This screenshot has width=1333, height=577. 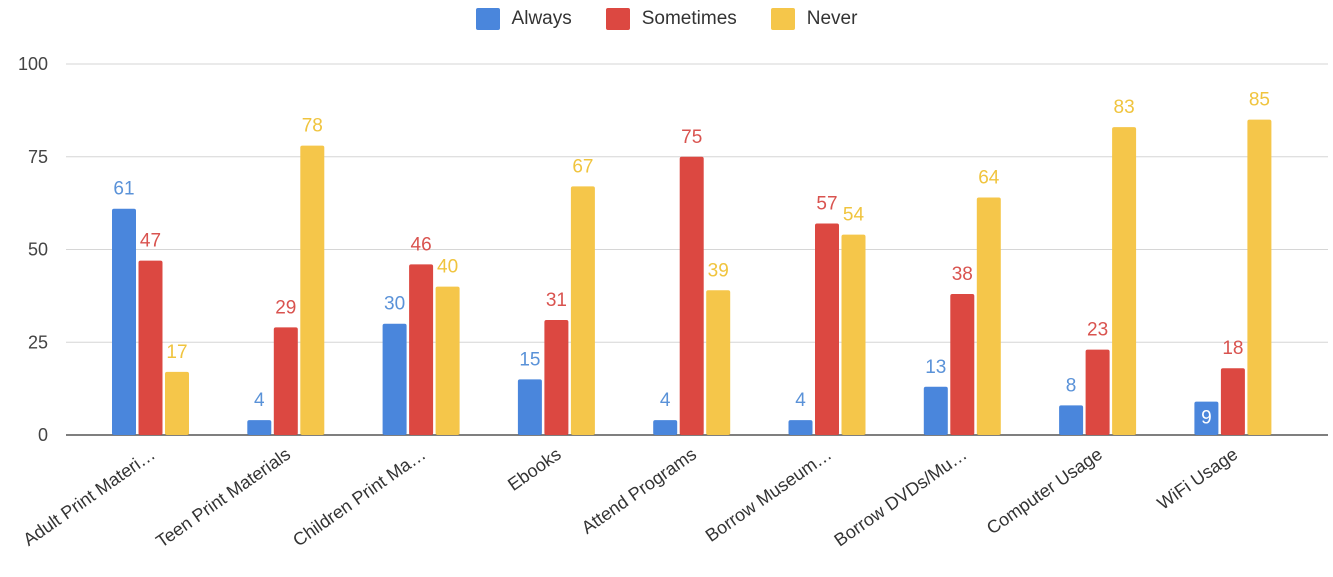 I want to click on legend-item-never: Never, so click(x=814, y=19).